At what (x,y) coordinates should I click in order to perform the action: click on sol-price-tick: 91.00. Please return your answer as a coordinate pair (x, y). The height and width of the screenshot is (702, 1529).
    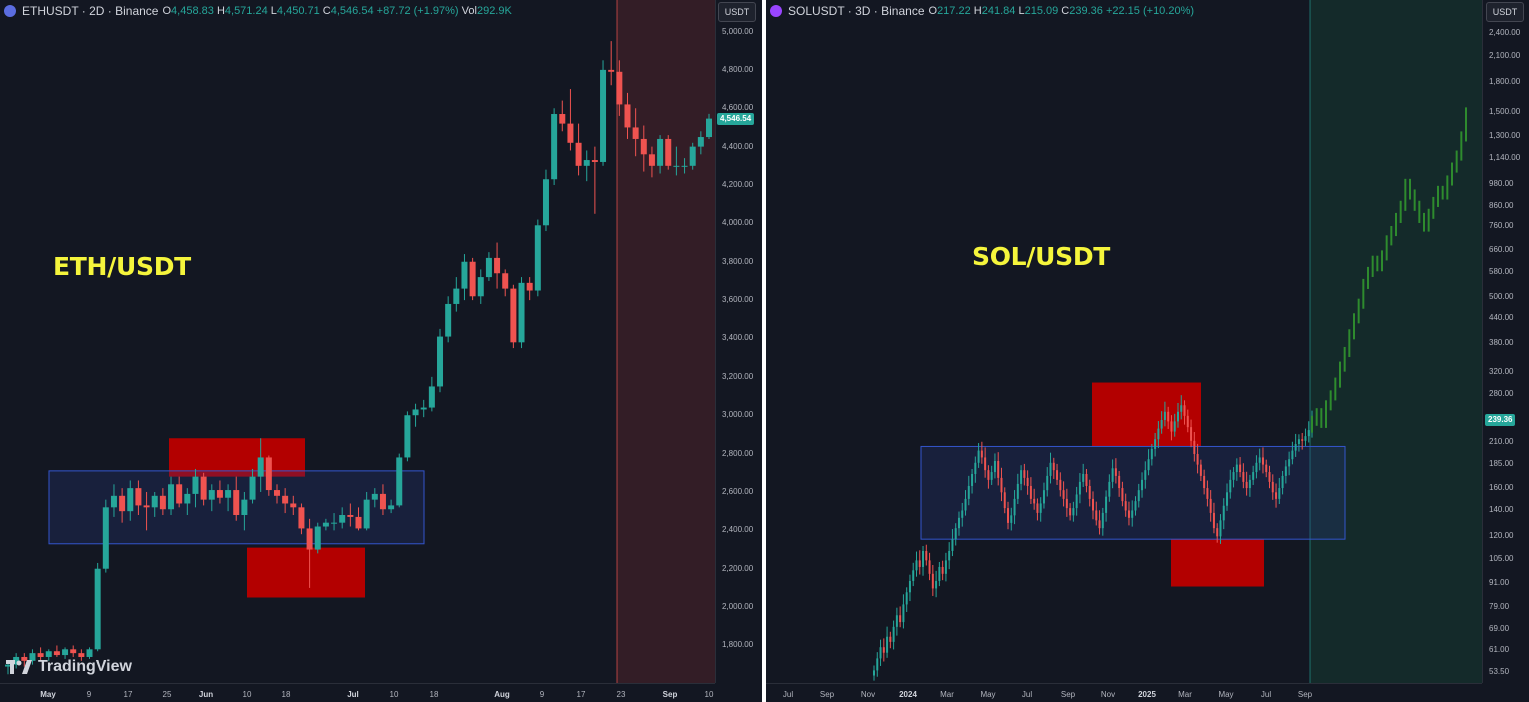
    Looking at the image, I should click on (1499, 582).